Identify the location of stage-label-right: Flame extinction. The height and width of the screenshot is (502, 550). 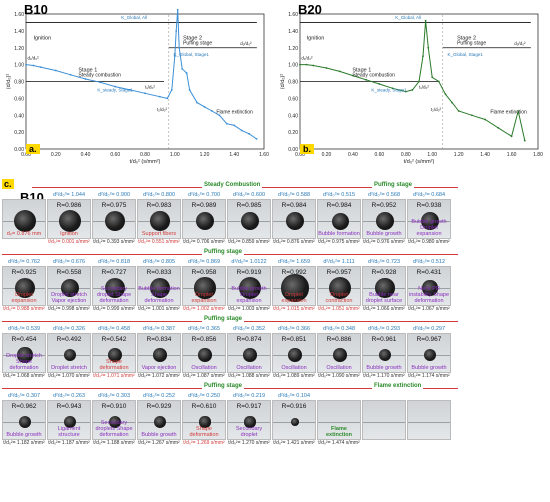
(398, 386).